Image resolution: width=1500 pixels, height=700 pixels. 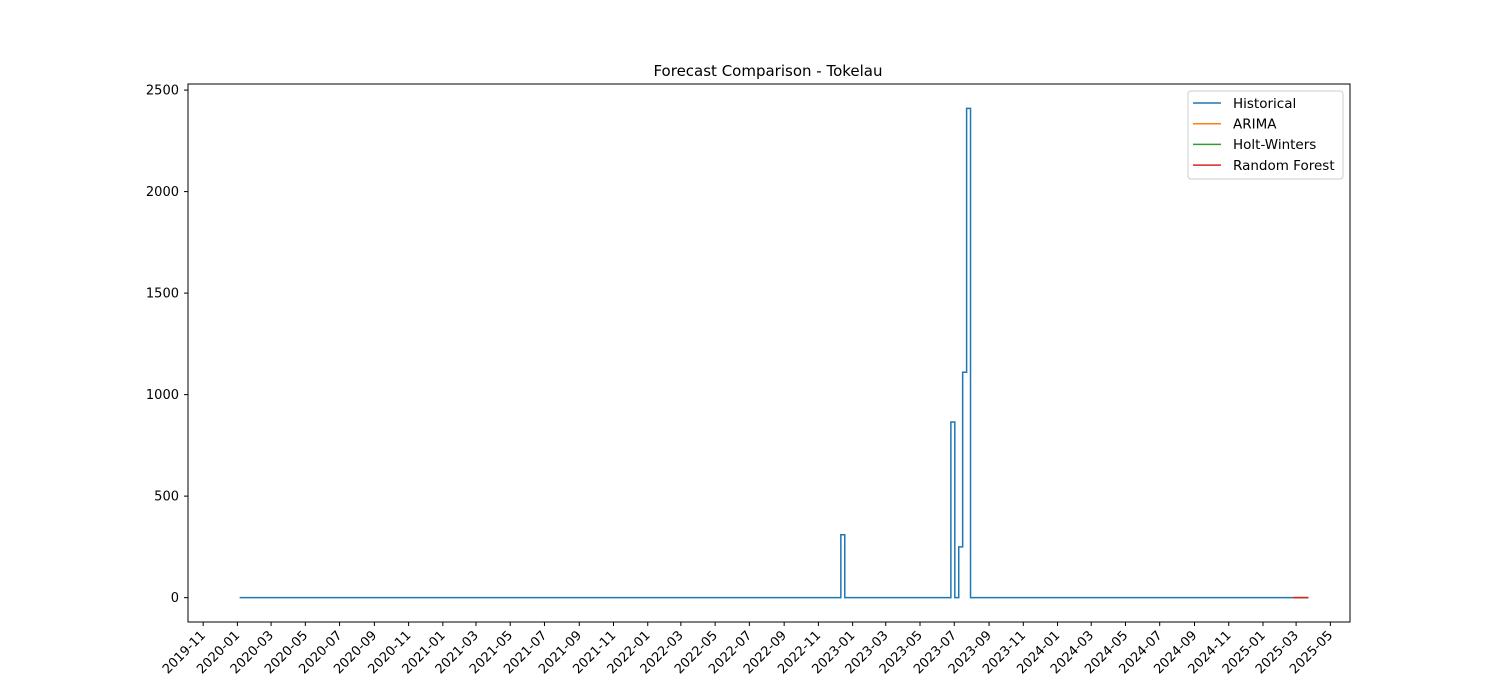 I want to click on legend-box, so click(x=1265, y=135).